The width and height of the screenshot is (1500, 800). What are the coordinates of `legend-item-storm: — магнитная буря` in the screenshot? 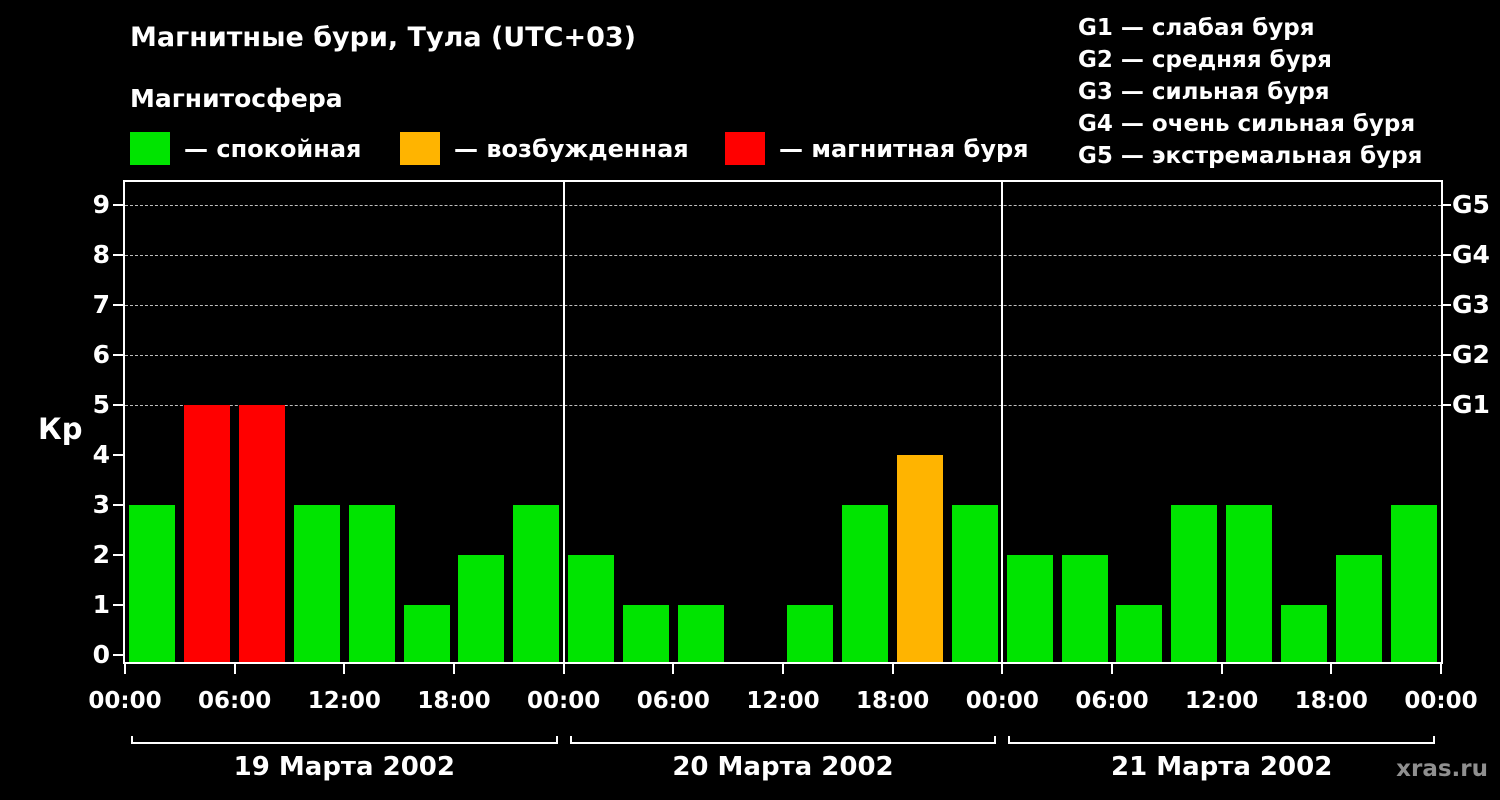 It's located at (877, 148).